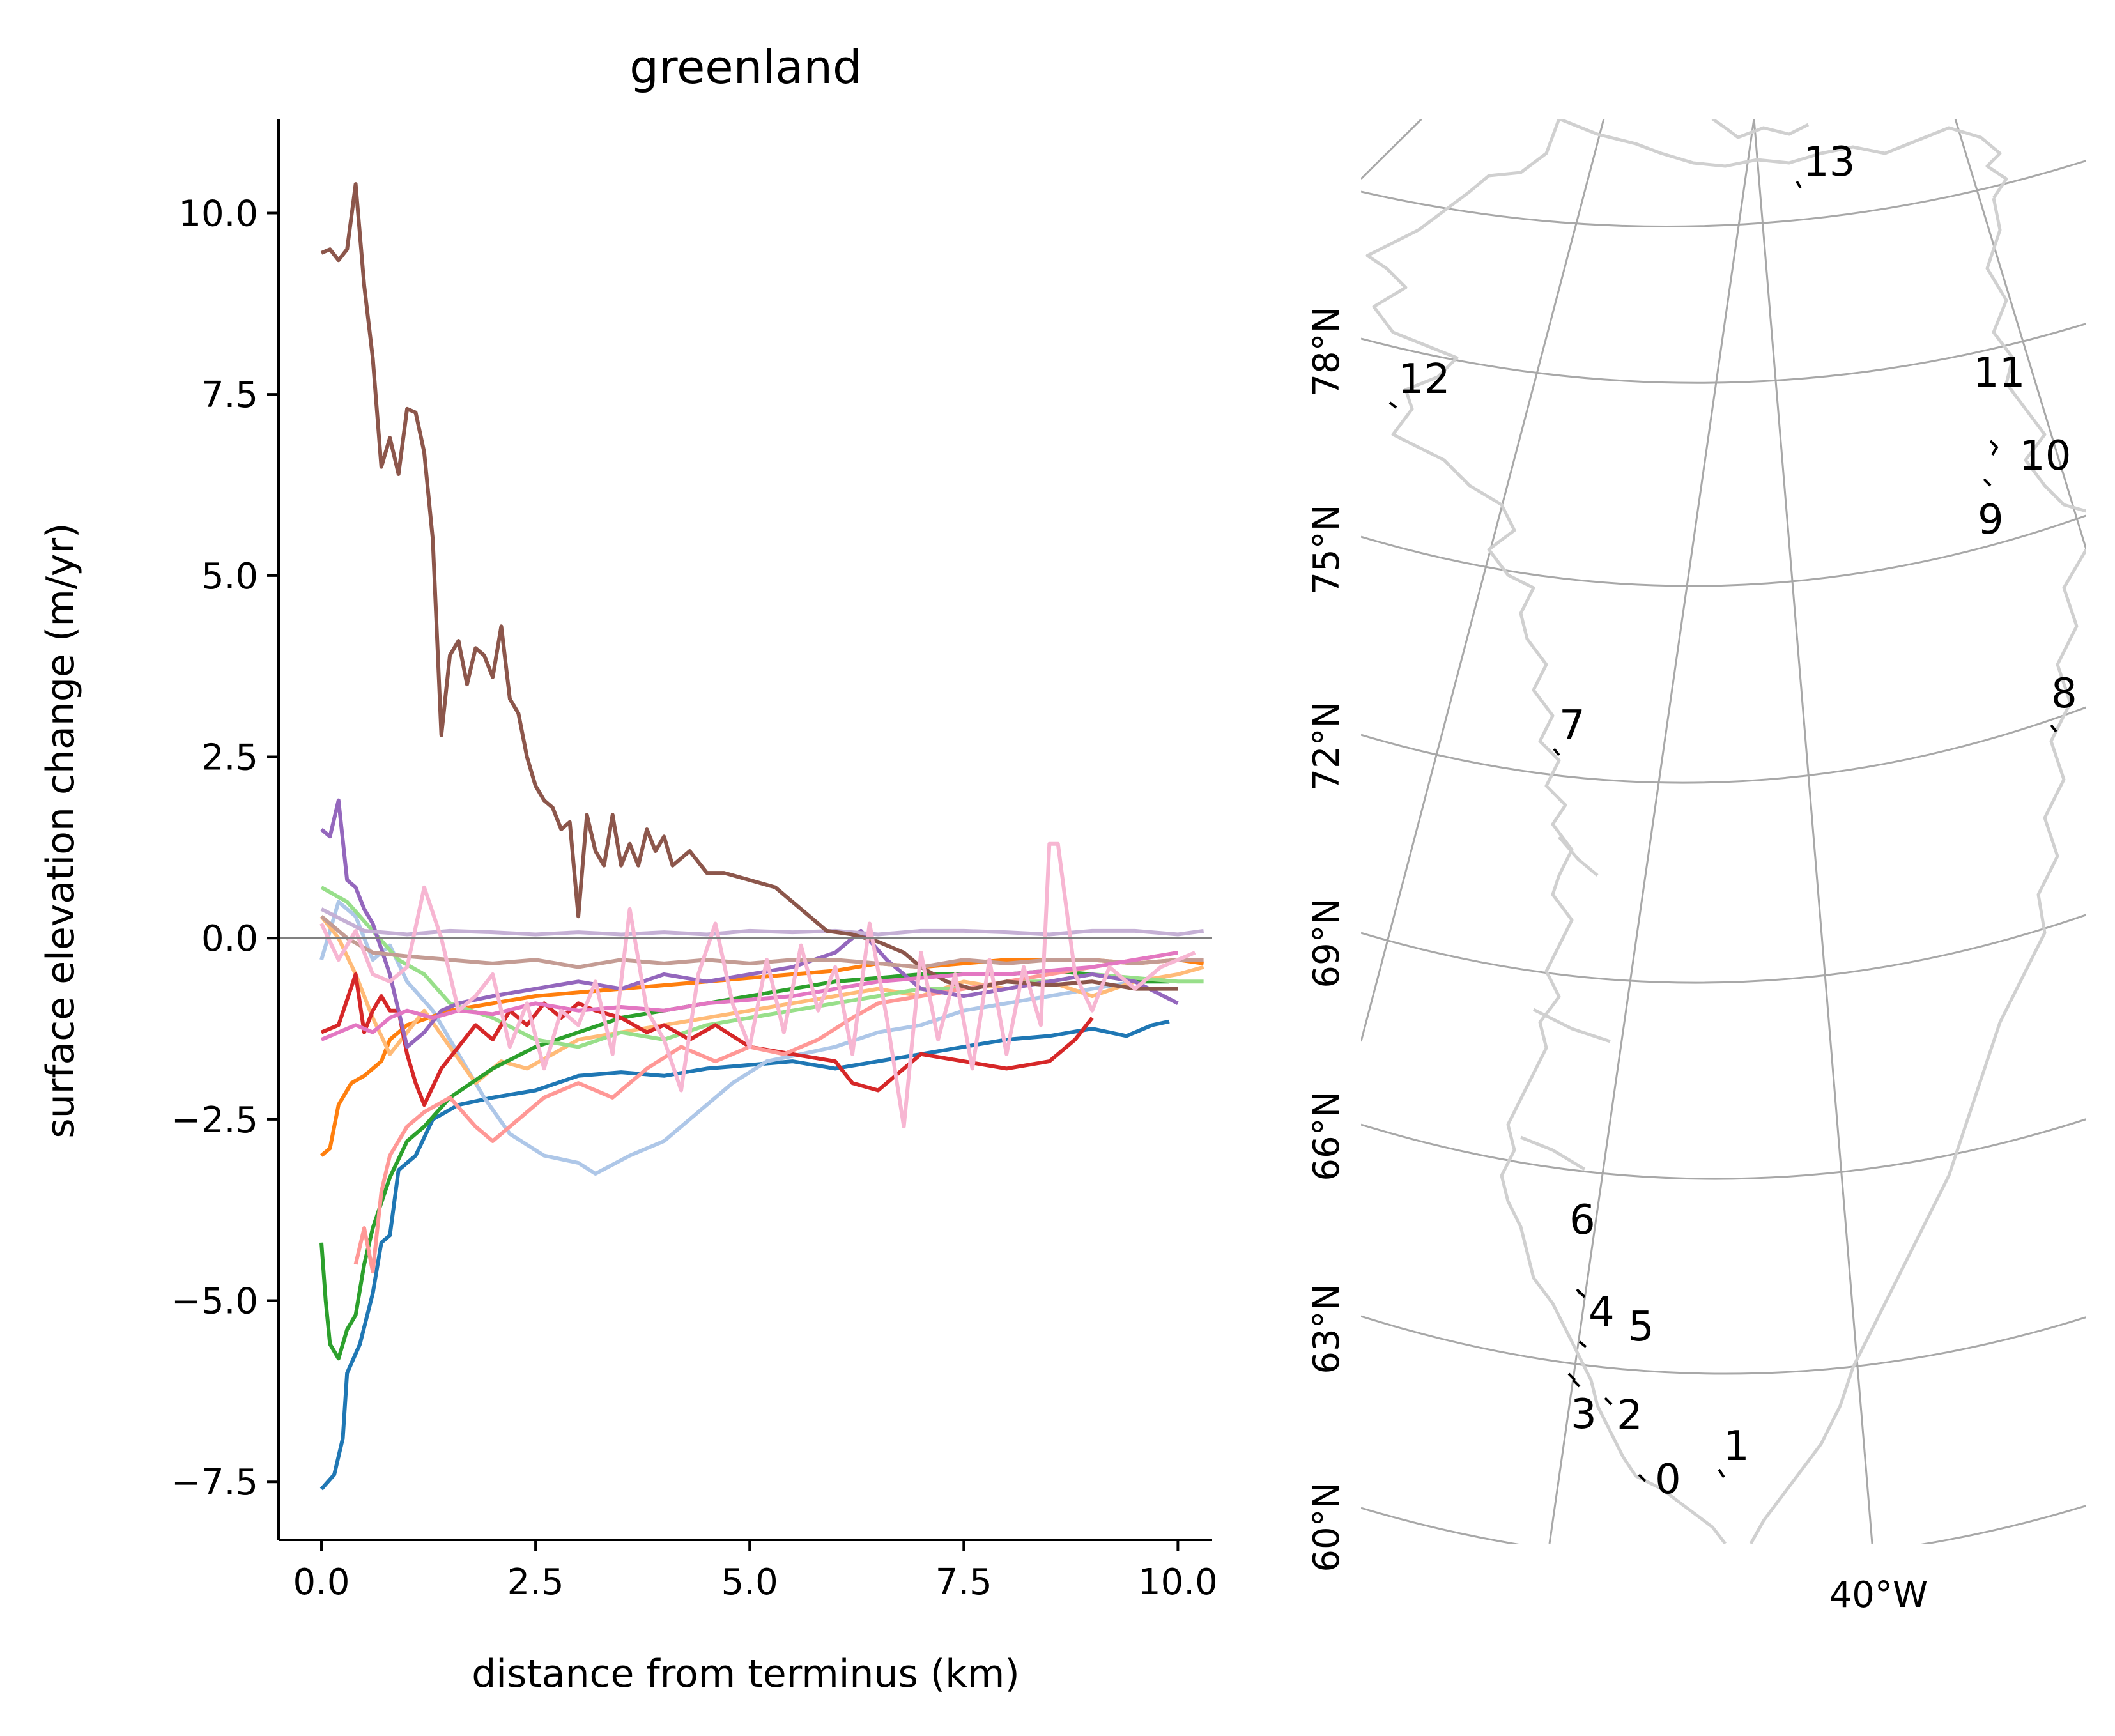 This screenshot has height=1736, width=2115. I want to click on y-tick-label: 7.5, so click(229, 395).